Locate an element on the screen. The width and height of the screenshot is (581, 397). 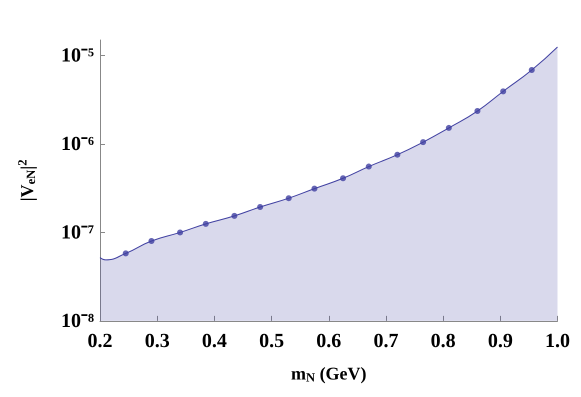
y-axis-title: |VeN|2 is located at coordinates (27, 180).